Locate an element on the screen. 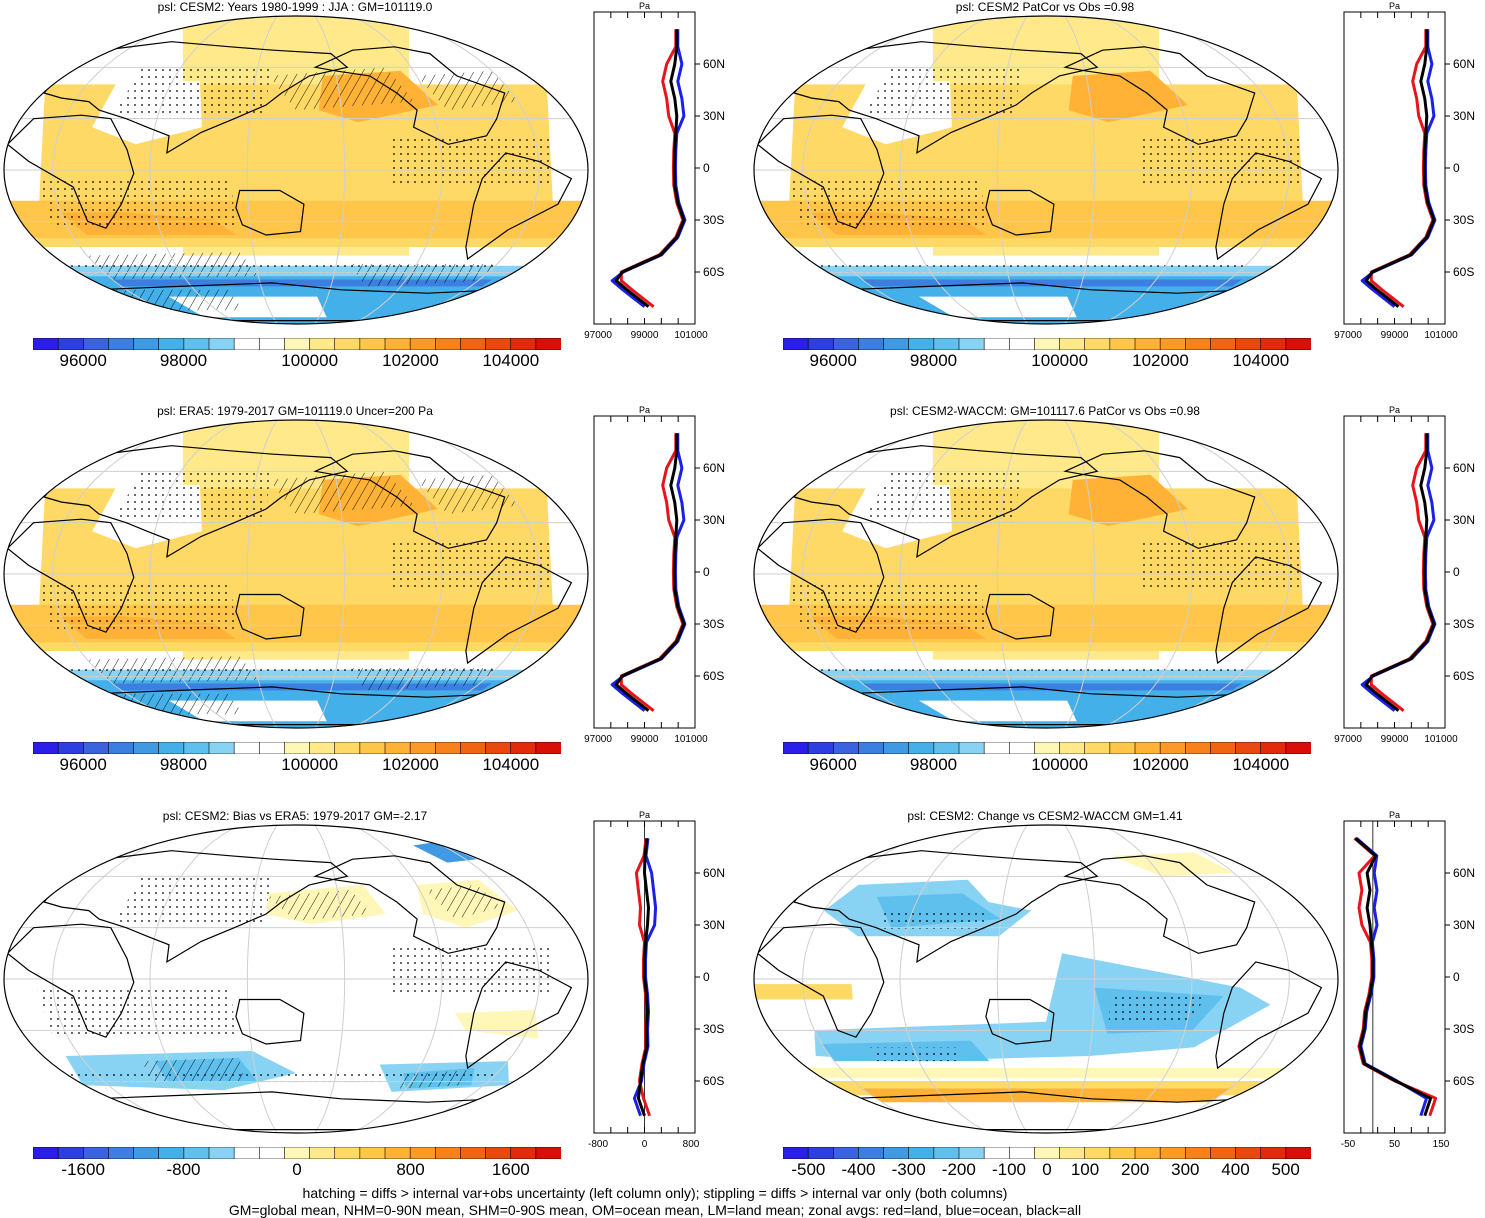  colorbar-tick-label: -100 is located at coordinates (1008, 1169).